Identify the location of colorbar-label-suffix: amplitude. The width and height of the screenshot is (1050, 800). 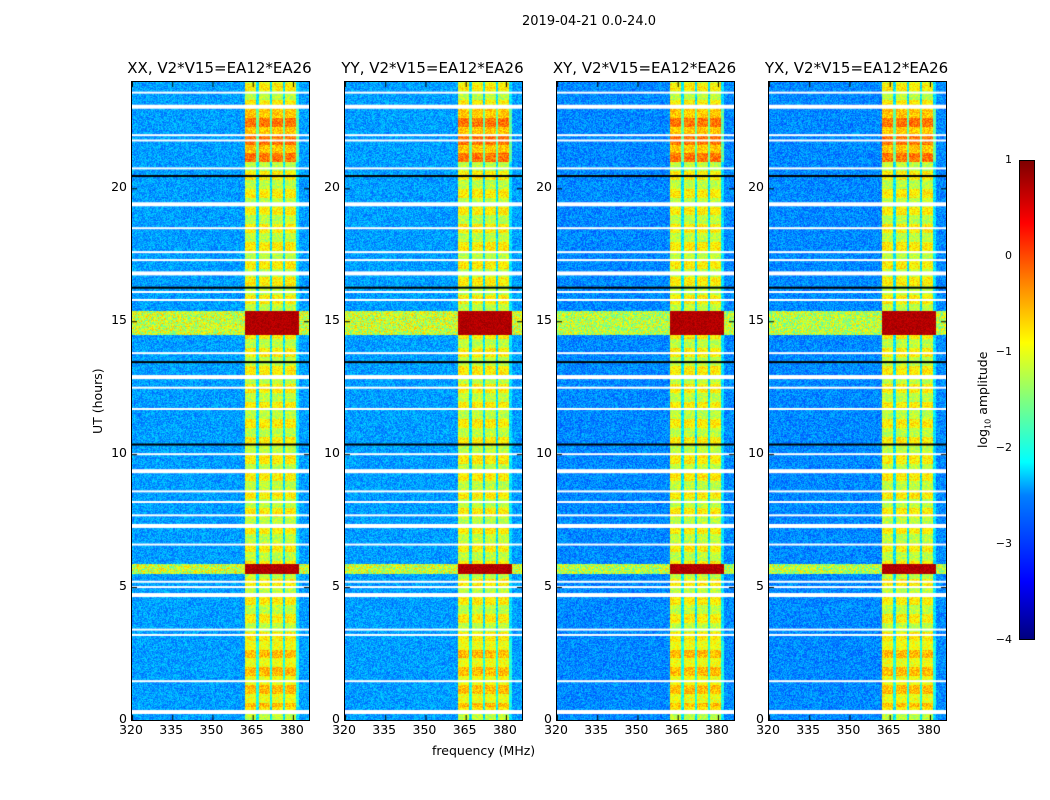
(982, 385).